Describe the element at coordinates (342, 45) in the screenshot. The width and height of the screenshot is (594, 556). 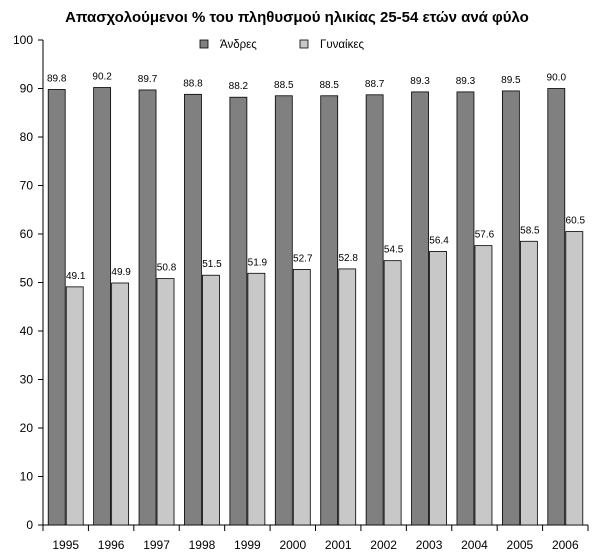
I see `legend-label-women: Γυναίκες` at that location.